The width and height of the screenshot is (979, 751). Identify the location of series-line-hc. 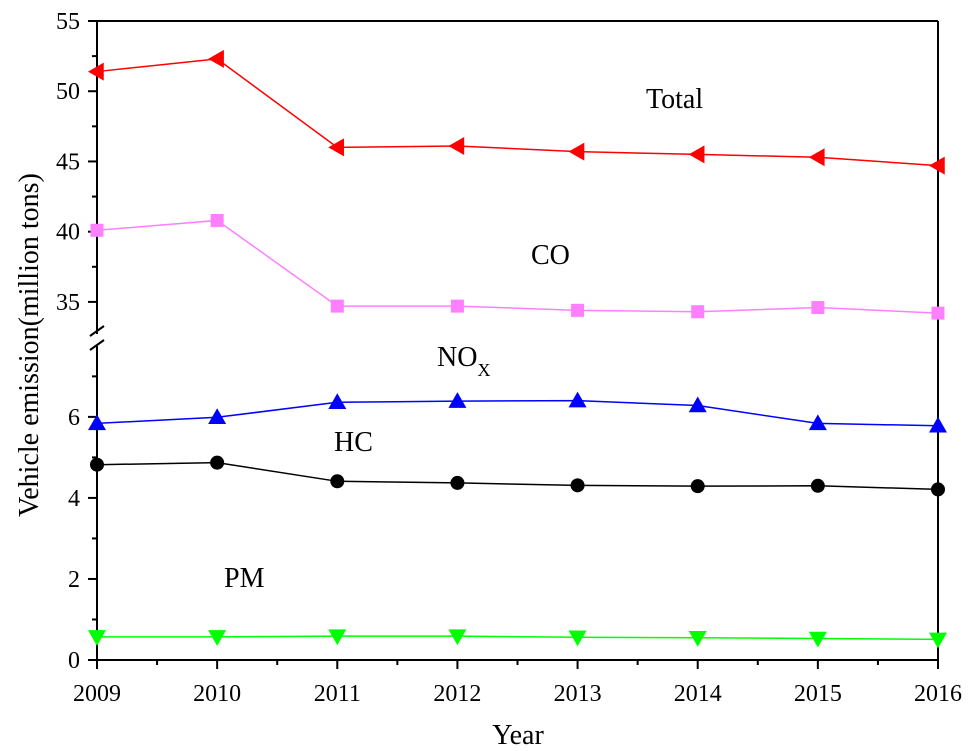
(517, 476).